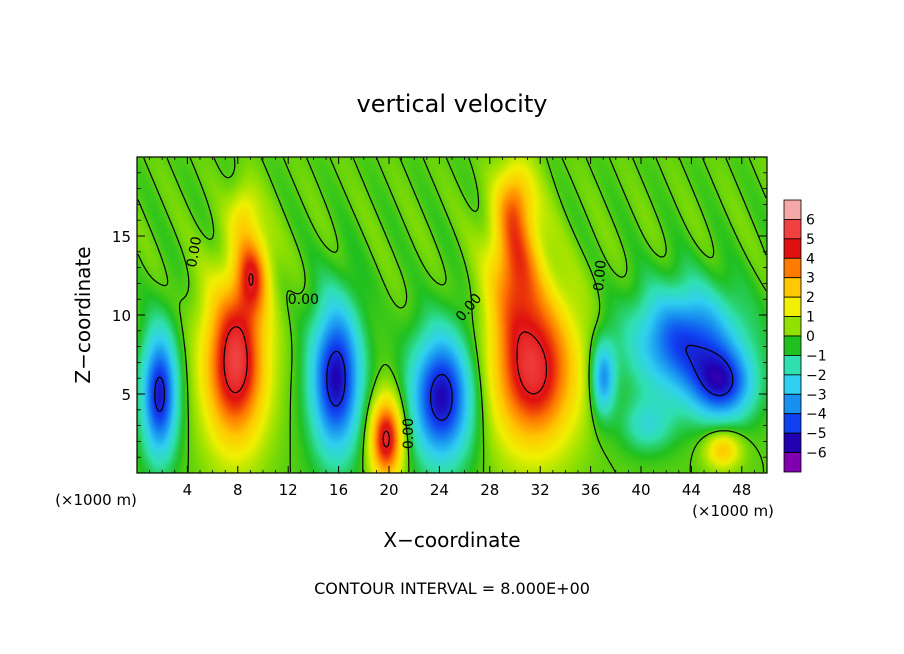  I want to click on x-tick-label: 24, so click(439, 490).